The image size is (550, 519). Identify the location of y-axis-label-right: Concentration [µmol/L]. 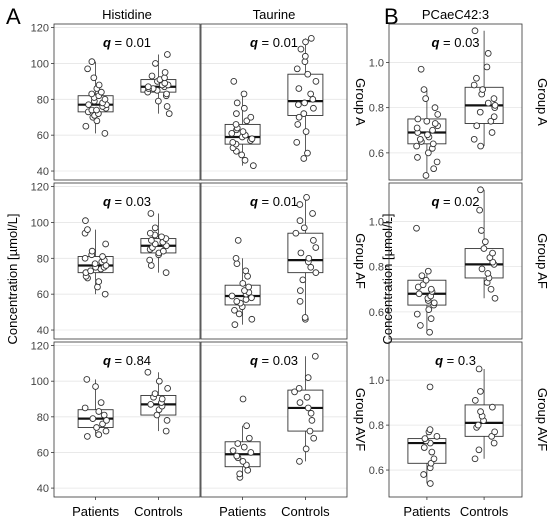
(387, 278).